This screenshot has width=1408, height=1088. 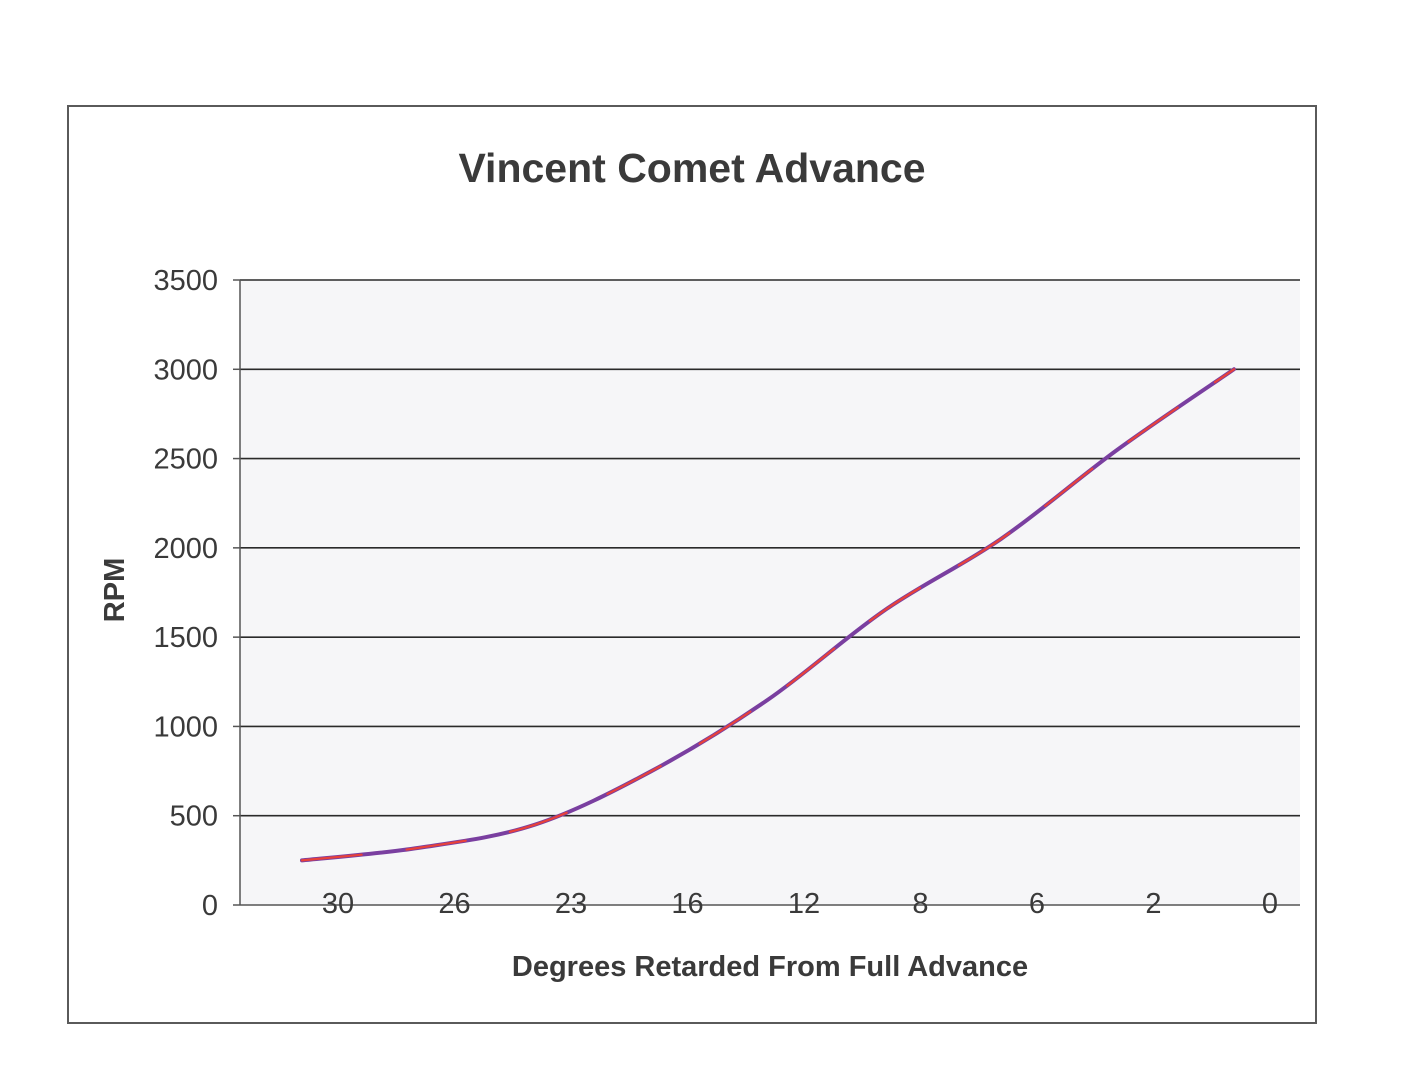 What do you see at coordinates (185, 638) in the screenshot?
I see `y-tick-label: 1500` at bounding box center [185, 638].